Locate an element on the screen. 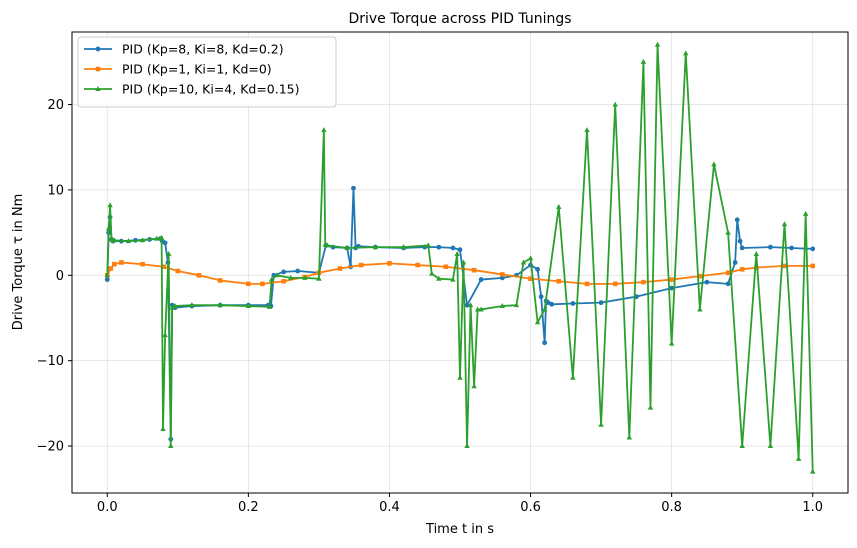  legend-item: PID (Kp=1, Ki=1, Kd=0) is located at coordinates (178, 69).